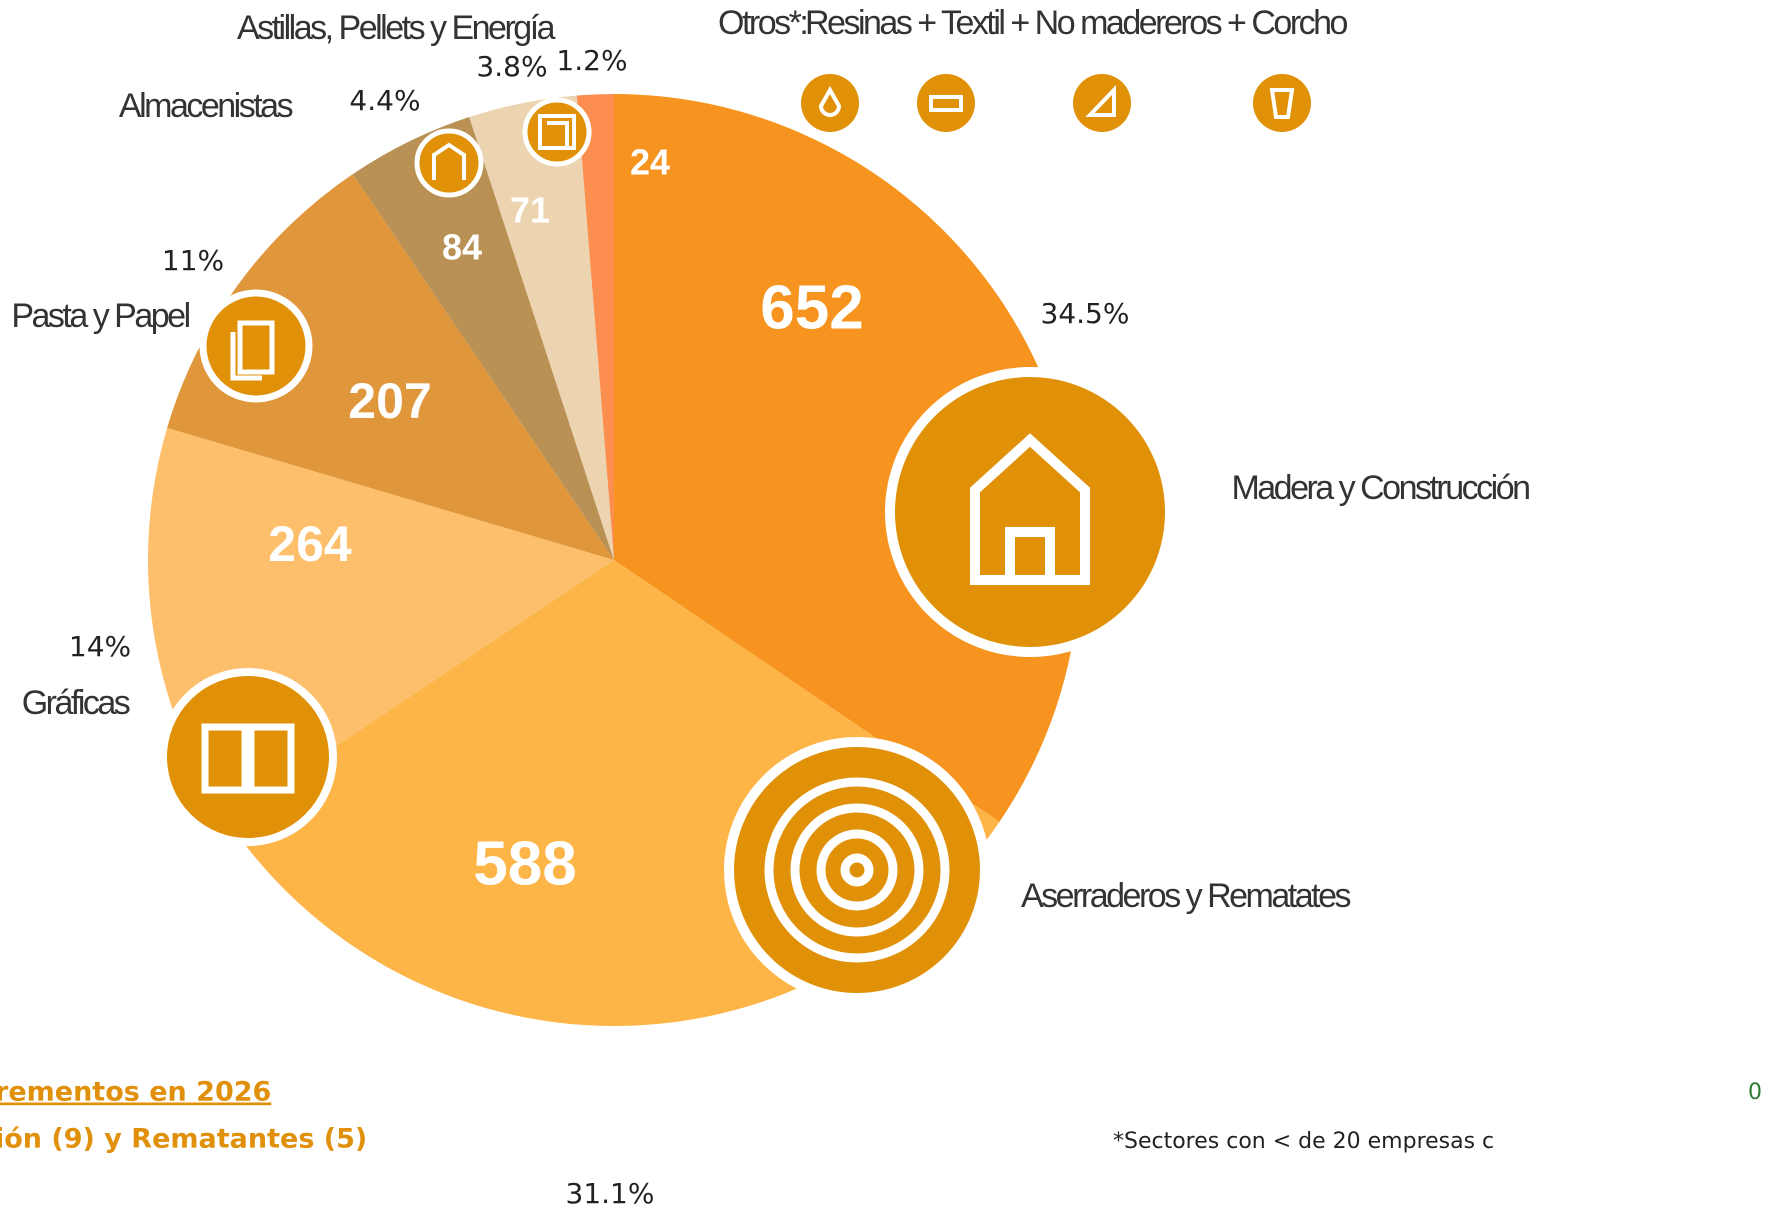  What do you see at coordinates (762, 23) in the screenshot?
I see `others-label: Otros*:` at bounding box center [762, 23].